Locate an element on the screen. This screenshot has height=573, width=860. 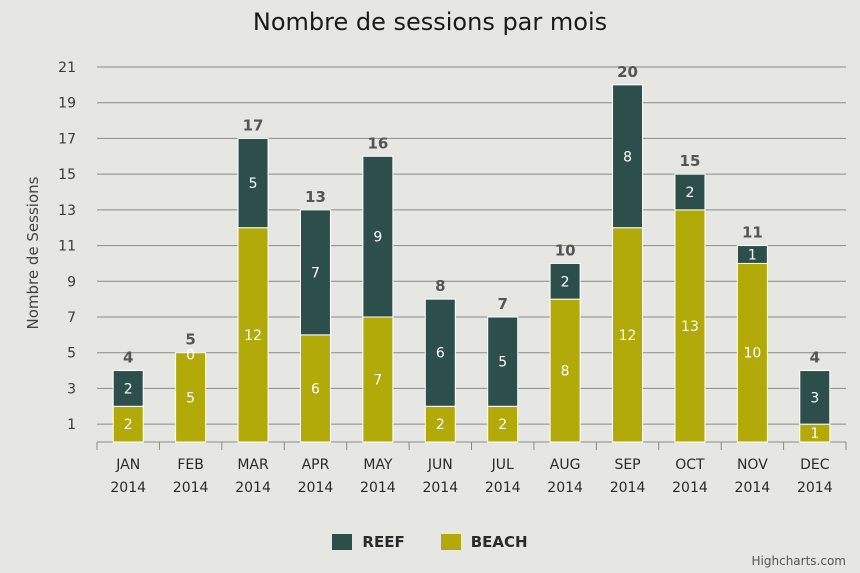
data-label-beach: 8 is located at coordinates (565, 372).